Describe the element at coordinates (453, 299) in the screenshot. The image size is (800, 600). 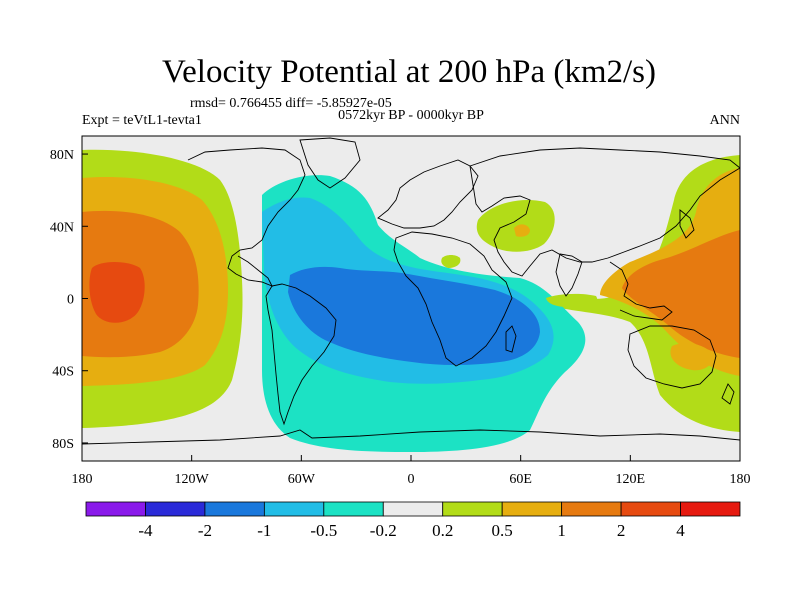
I see `coast-africa` at that location.